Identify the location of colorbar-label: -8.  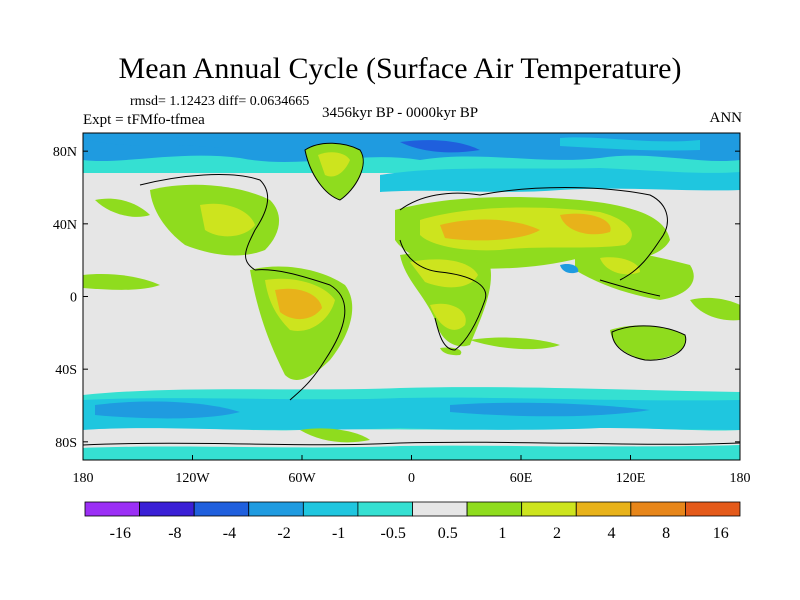
(174, 533).